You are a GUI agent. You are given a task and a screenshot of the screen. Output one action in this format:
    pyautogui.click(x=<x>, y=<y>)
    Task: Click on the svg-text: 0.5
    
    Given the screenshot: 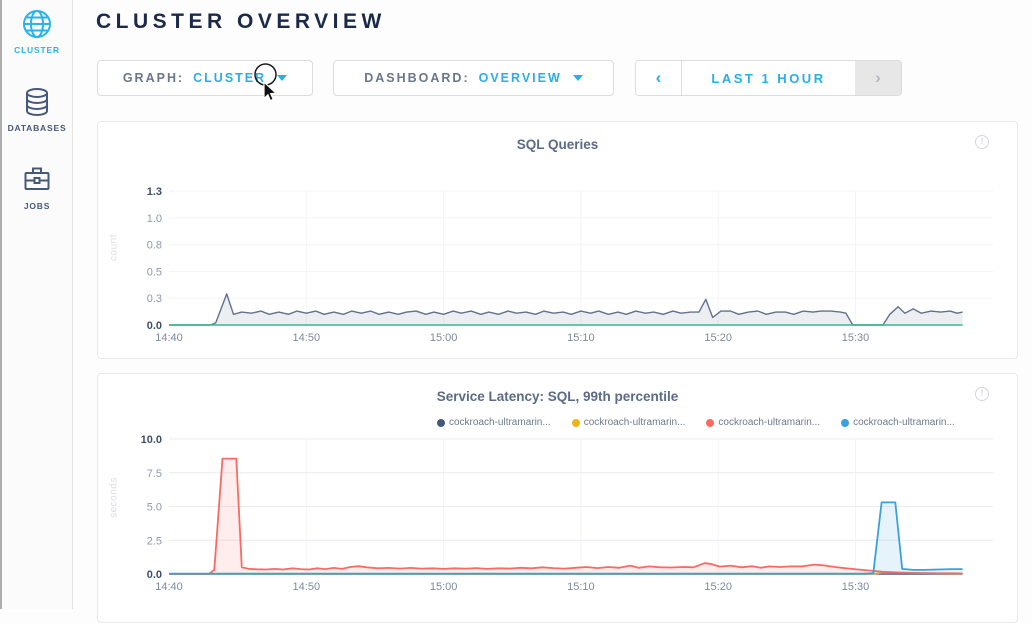 What is the action you would take?
    pyautogui.click(x=154, y=272)
    